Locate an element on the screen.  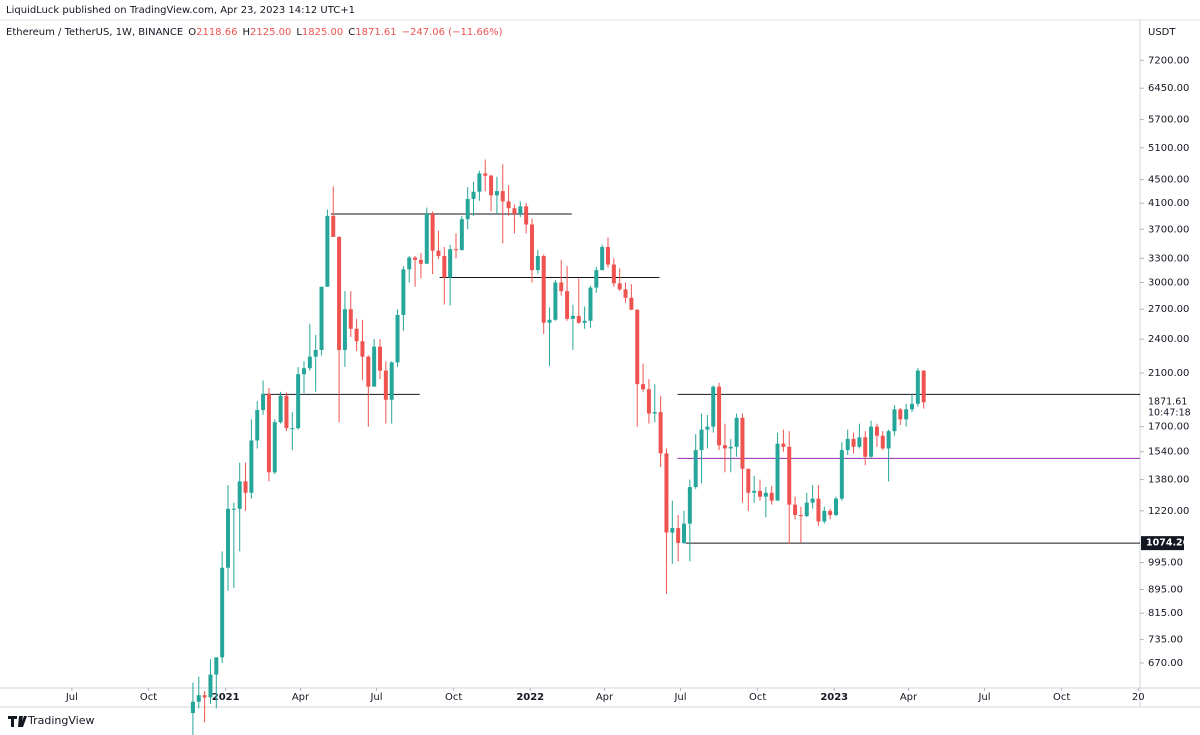
currency: USDT is located at coordinates (1162, 32).